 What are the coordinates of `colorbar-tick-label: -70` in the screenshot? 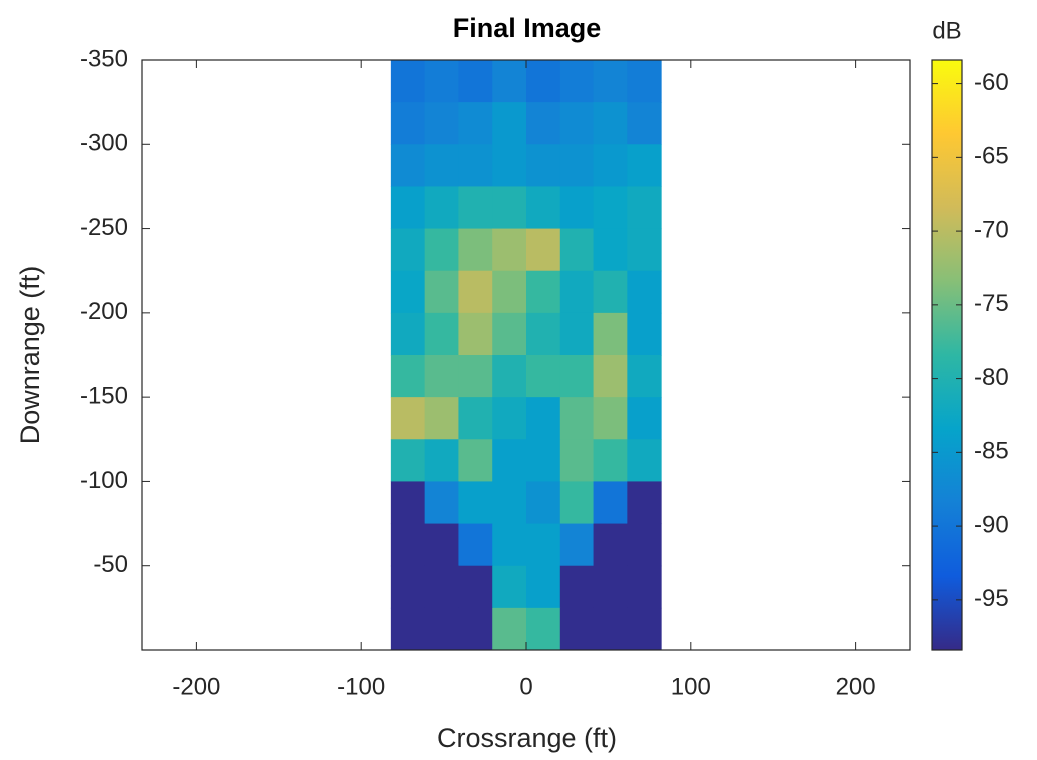 It's located at (991, 229).